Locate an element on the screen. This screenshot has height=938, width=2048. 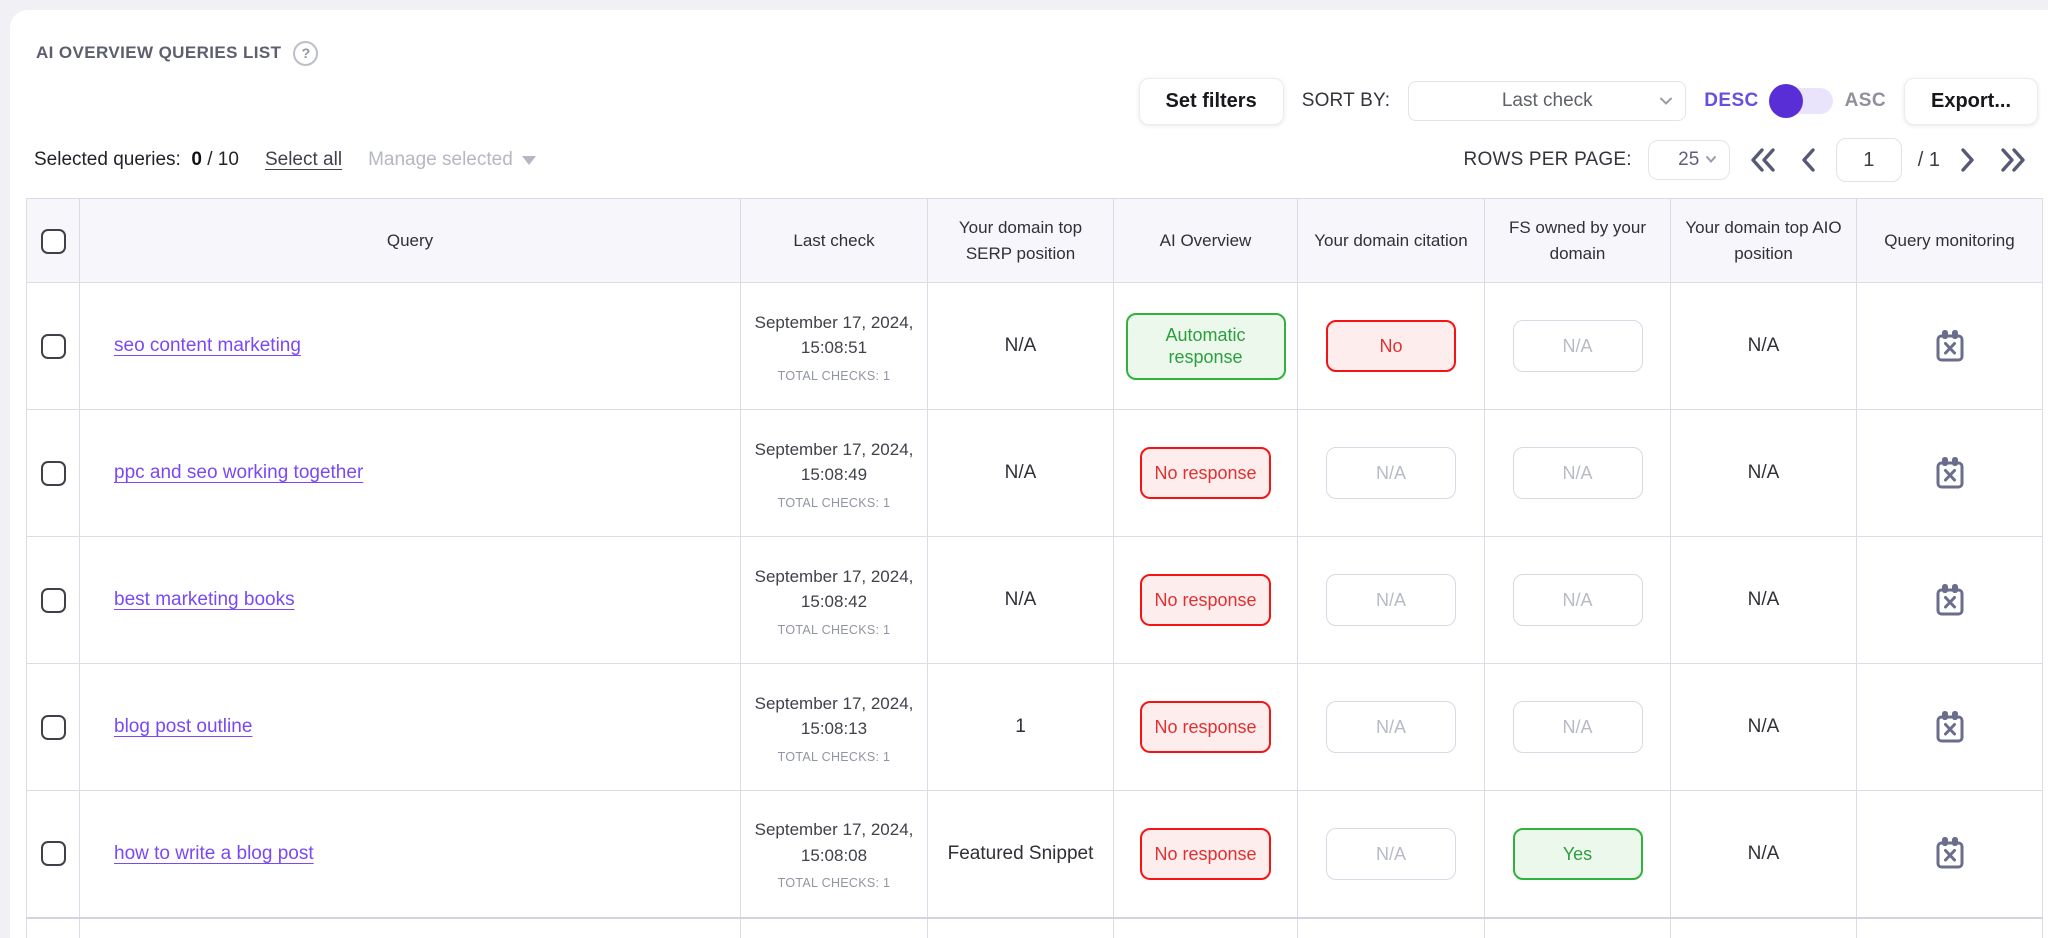
column-header-serp-position: Your domain top SERP position is located at coordinates (1020, 240).